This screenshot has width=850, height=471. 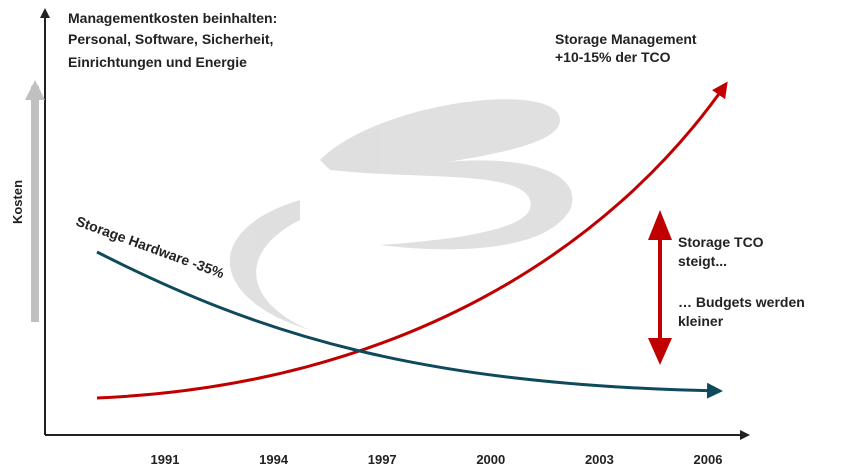 I want to click on year-label: 2003, so click(x=599, y=459).